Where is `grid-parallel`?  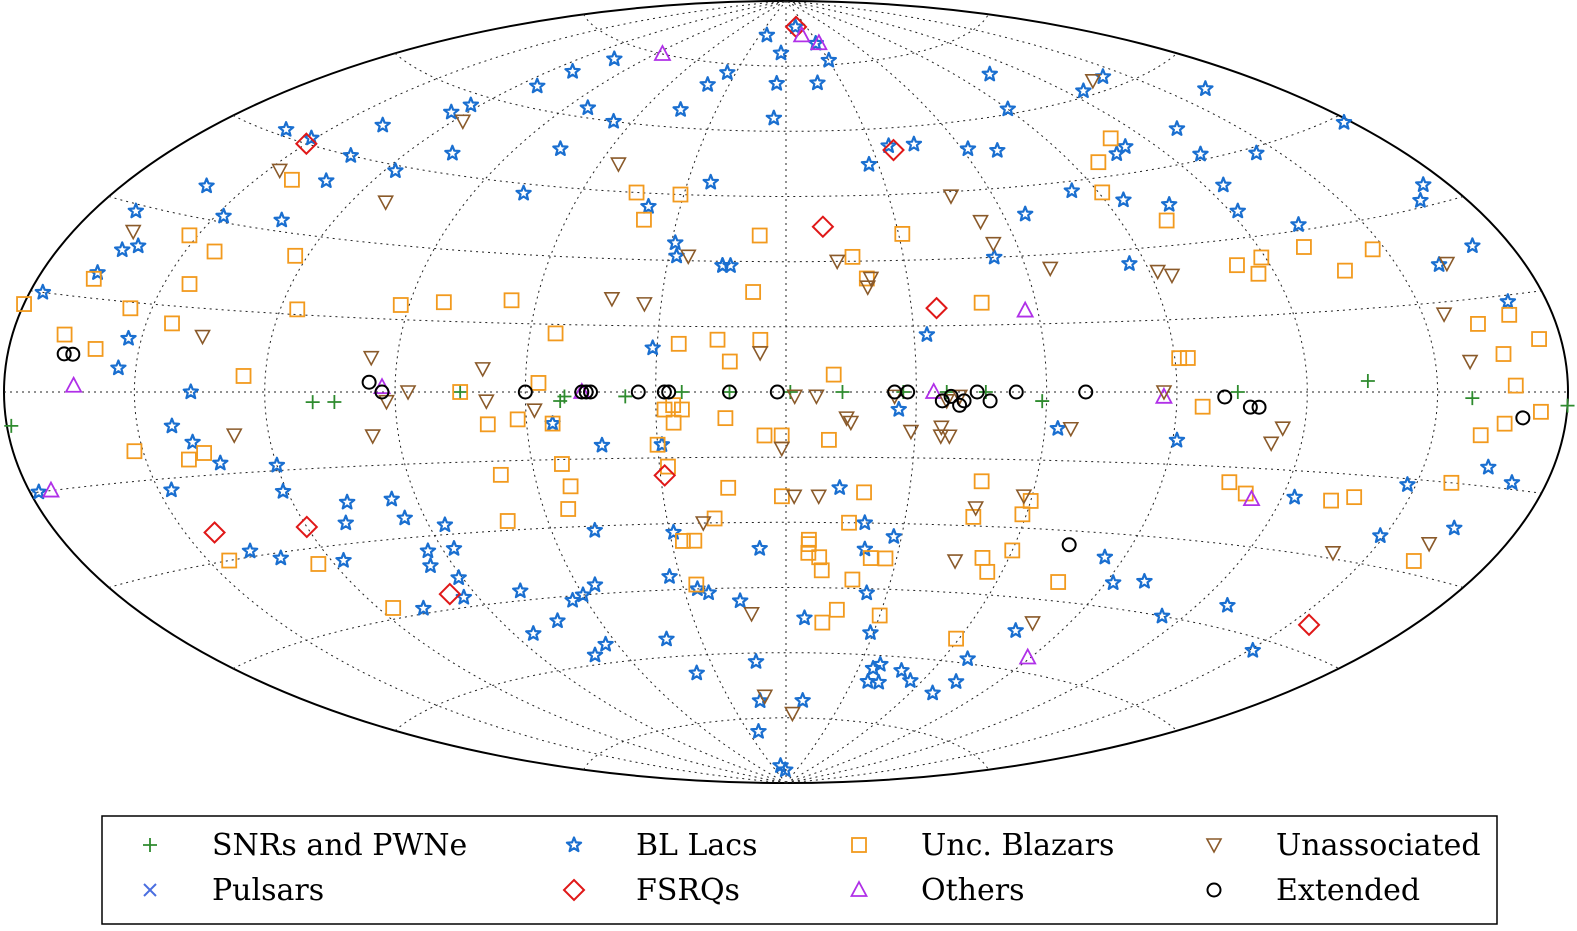 grid-parallel is located at coordinates (786, 554).